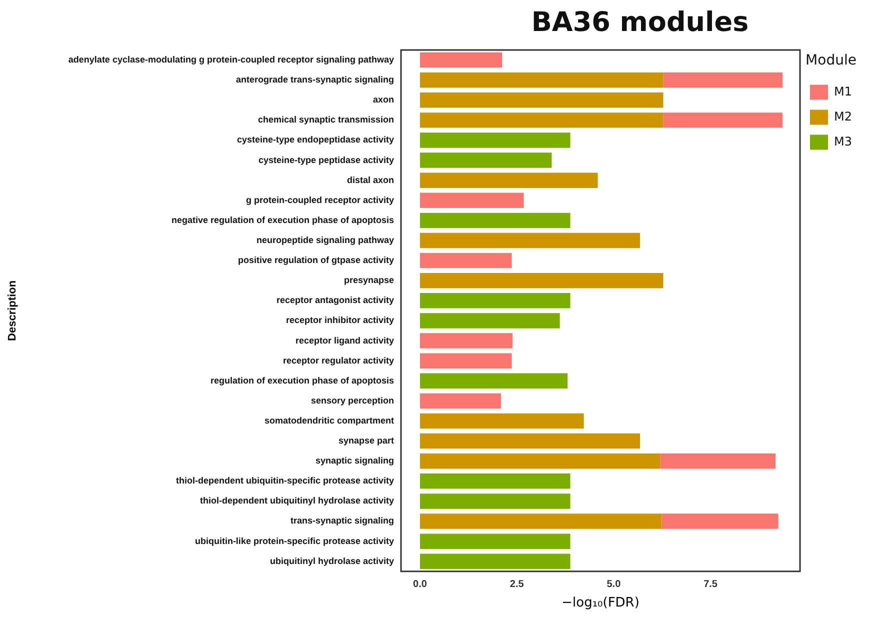  I want to click on legend-title: Module, so click(831, 60).